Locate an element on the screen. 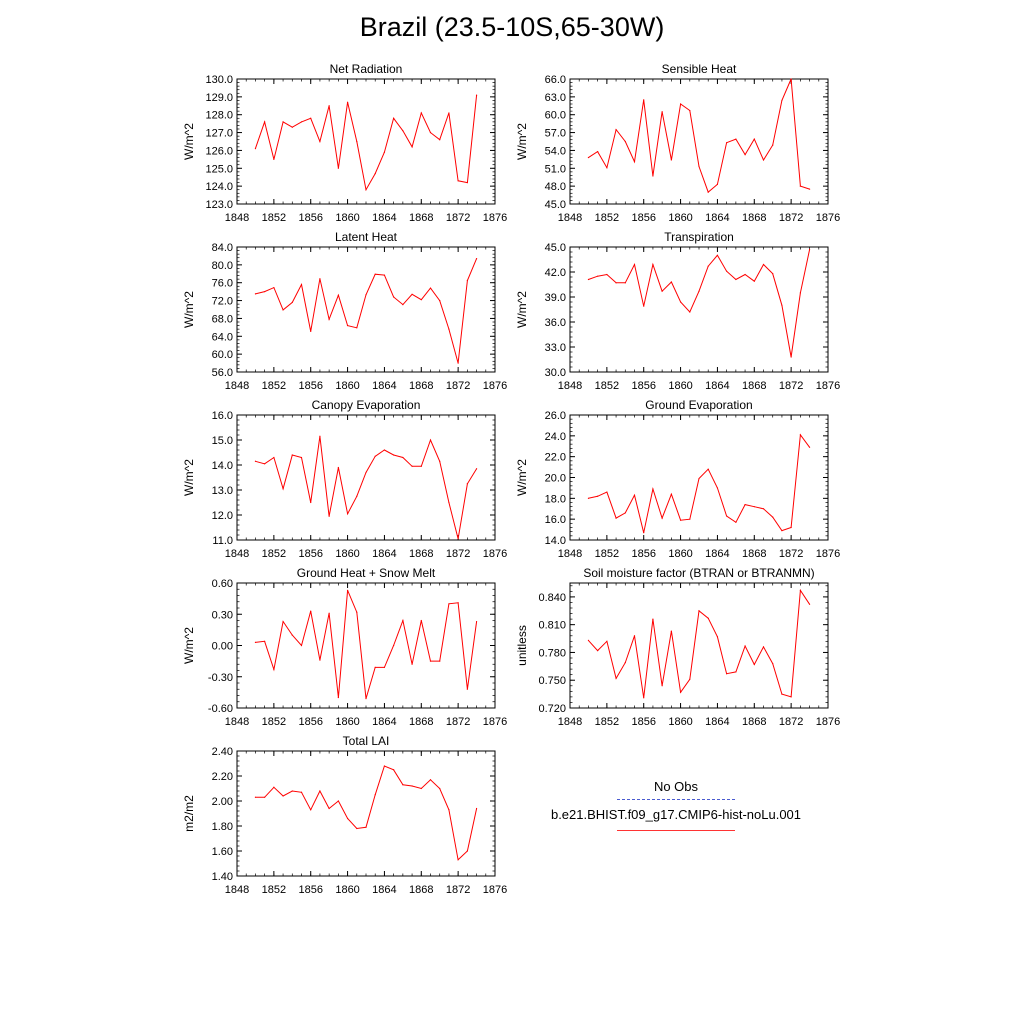 The width and height of the screenshot is (1024, 1024). y-tick-label: 11.0 is located at coordinates (222, 541).